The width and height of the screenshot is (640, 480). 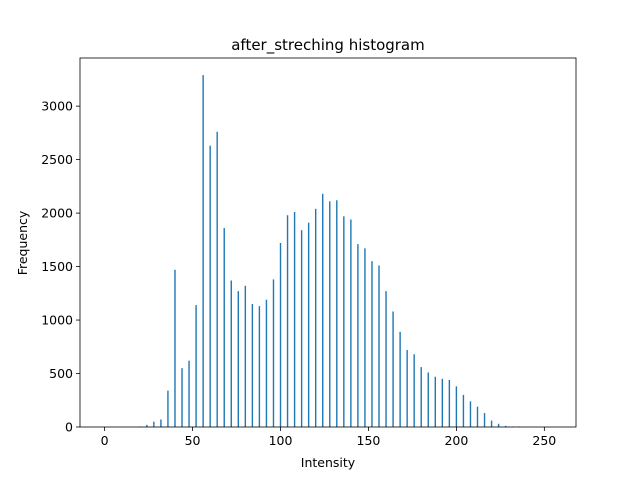 I want to click on y-tick-label: 1000, so click(x=57, y=320).